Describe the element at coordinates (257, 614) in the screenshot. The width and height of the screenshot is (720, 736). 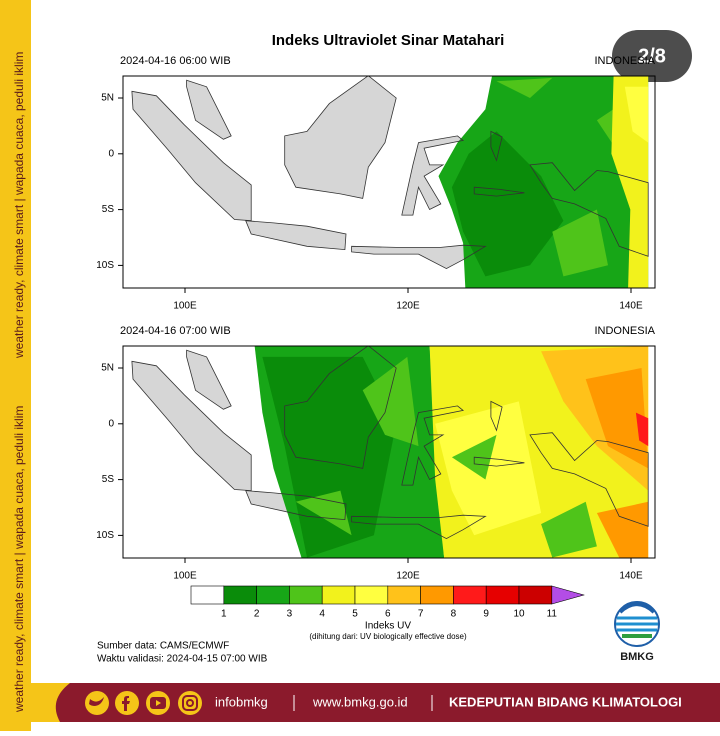
I see `colorbar-label: 2` at that location.